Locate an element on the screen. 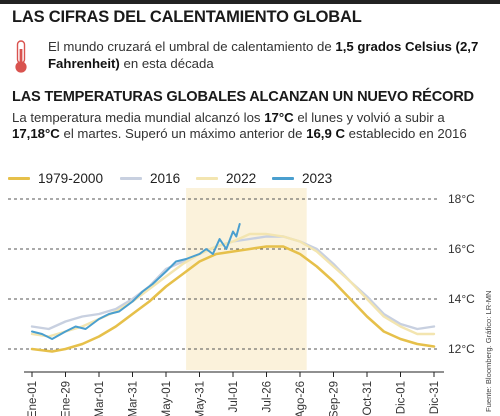 Image resolution: width=500 pixels, height=416 pixels. x-tick-label-11: Dic-01 is located at coordinates (402, 397).